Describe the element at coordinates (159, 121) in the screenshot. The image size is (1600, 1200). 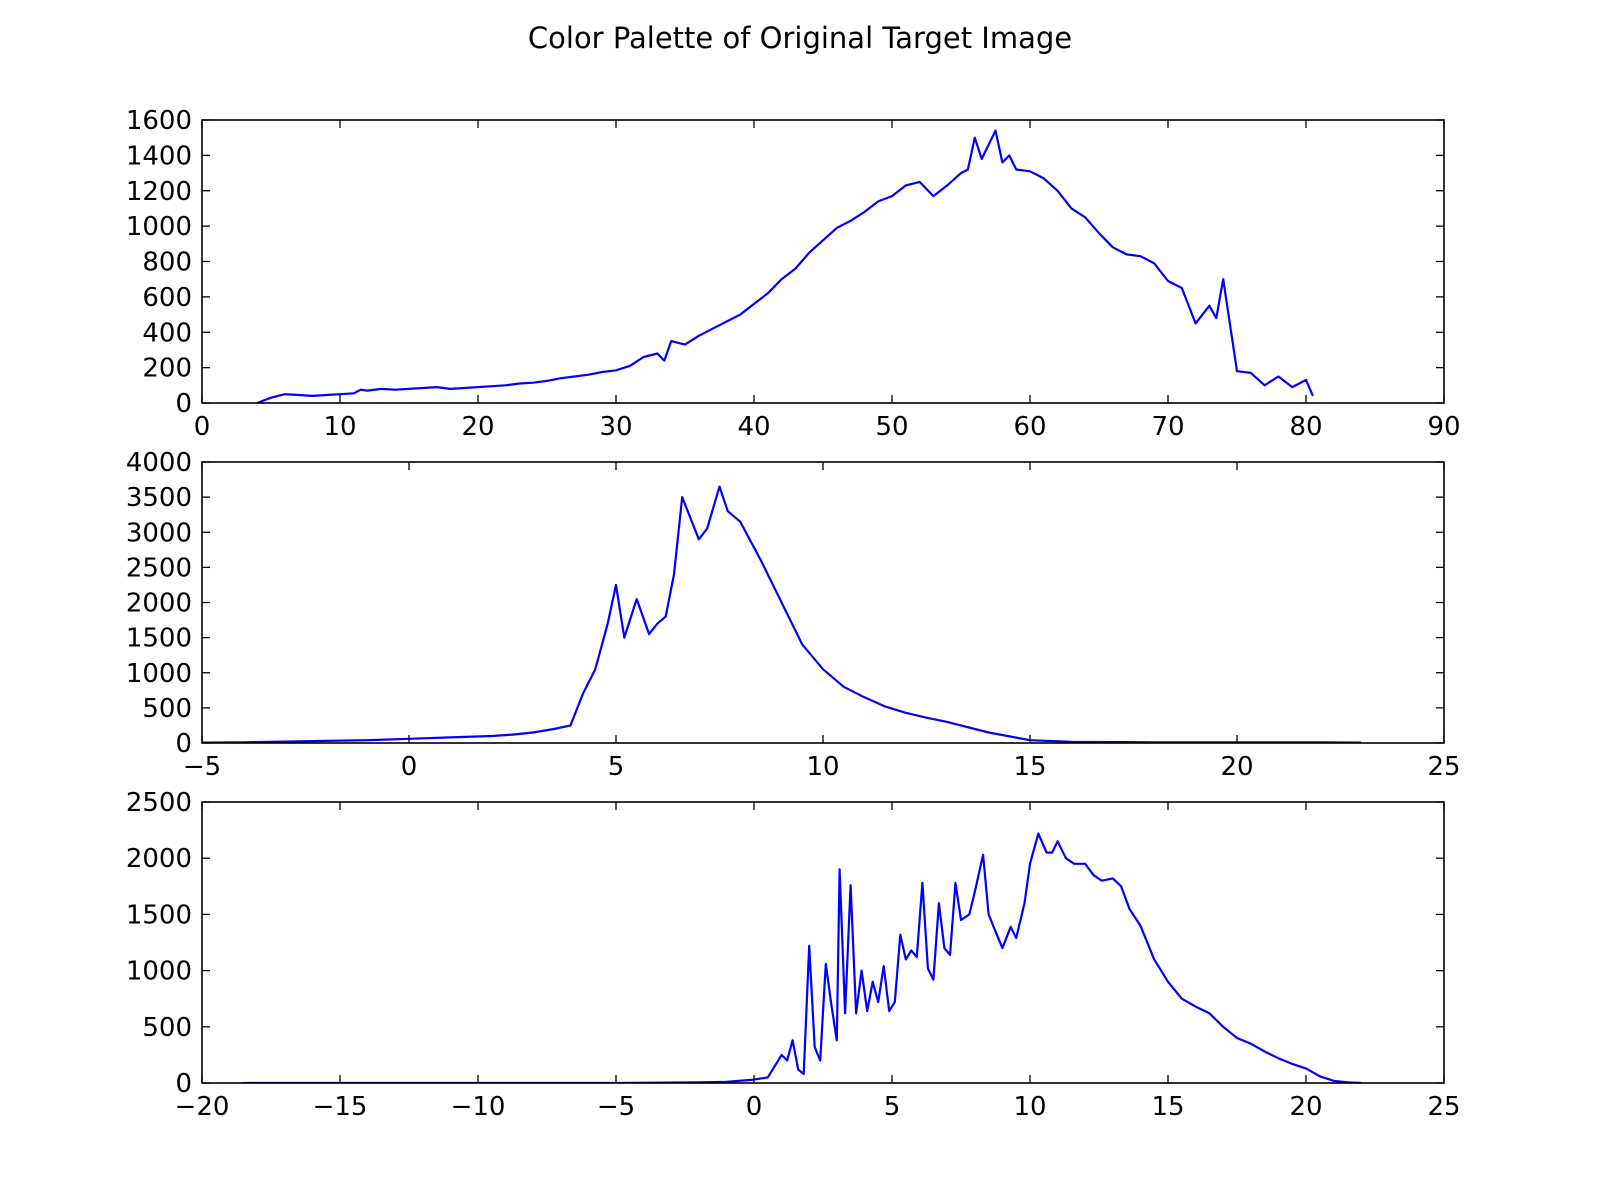
I see `y-tick-label: 1600` at that location.